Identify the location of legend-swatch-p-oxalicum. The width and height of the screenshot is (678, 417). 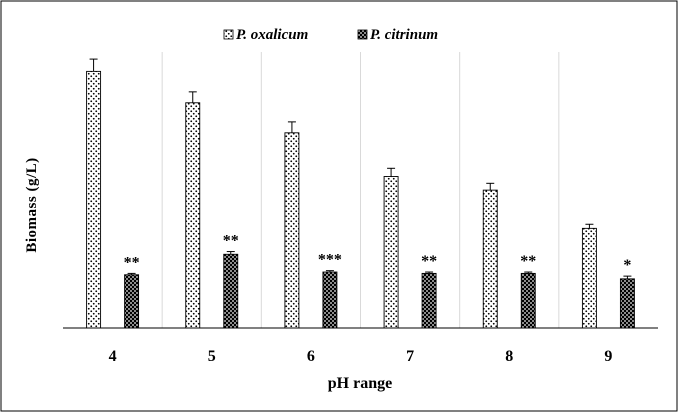
(228, 34).